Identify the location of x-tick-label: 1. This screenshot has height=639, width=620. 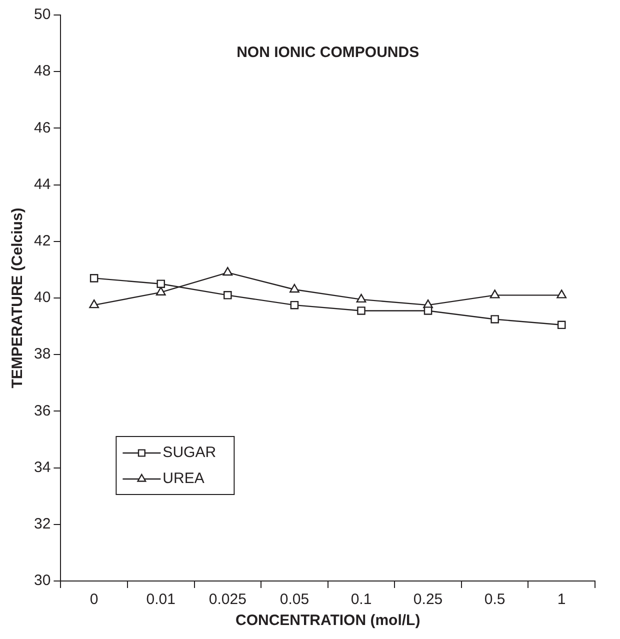
(561, 599).